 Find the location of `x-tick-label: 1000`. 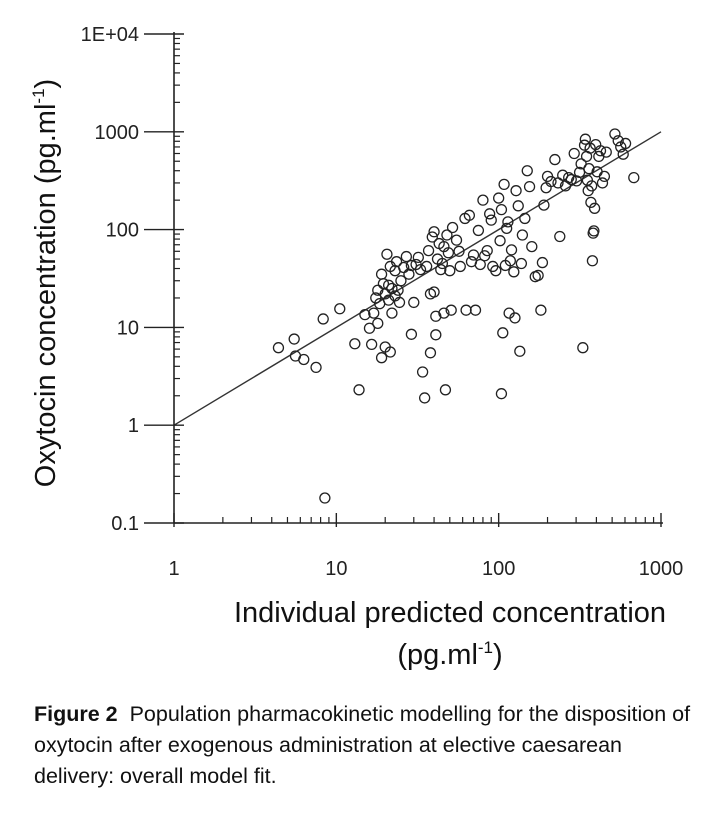

x-tick-label: 1000 is located at coordinates (661, 569).